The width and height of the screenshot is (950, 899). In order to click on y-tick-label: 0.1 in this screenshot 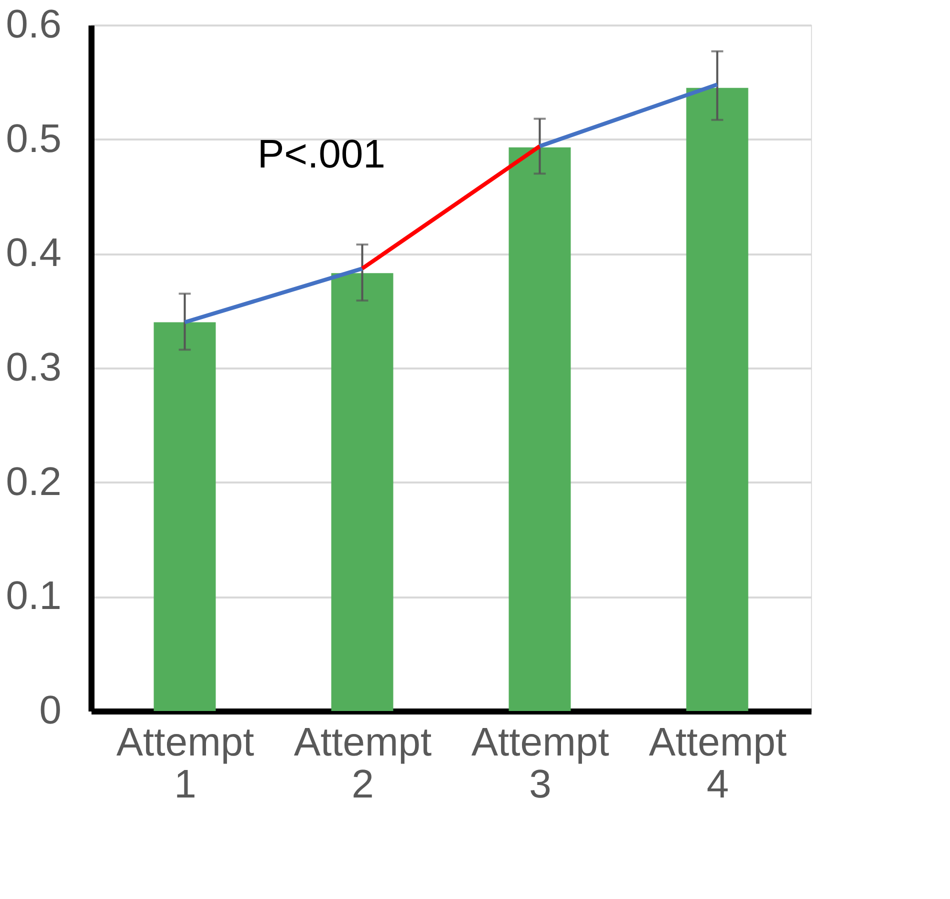, I will do `click(34, 596)`.